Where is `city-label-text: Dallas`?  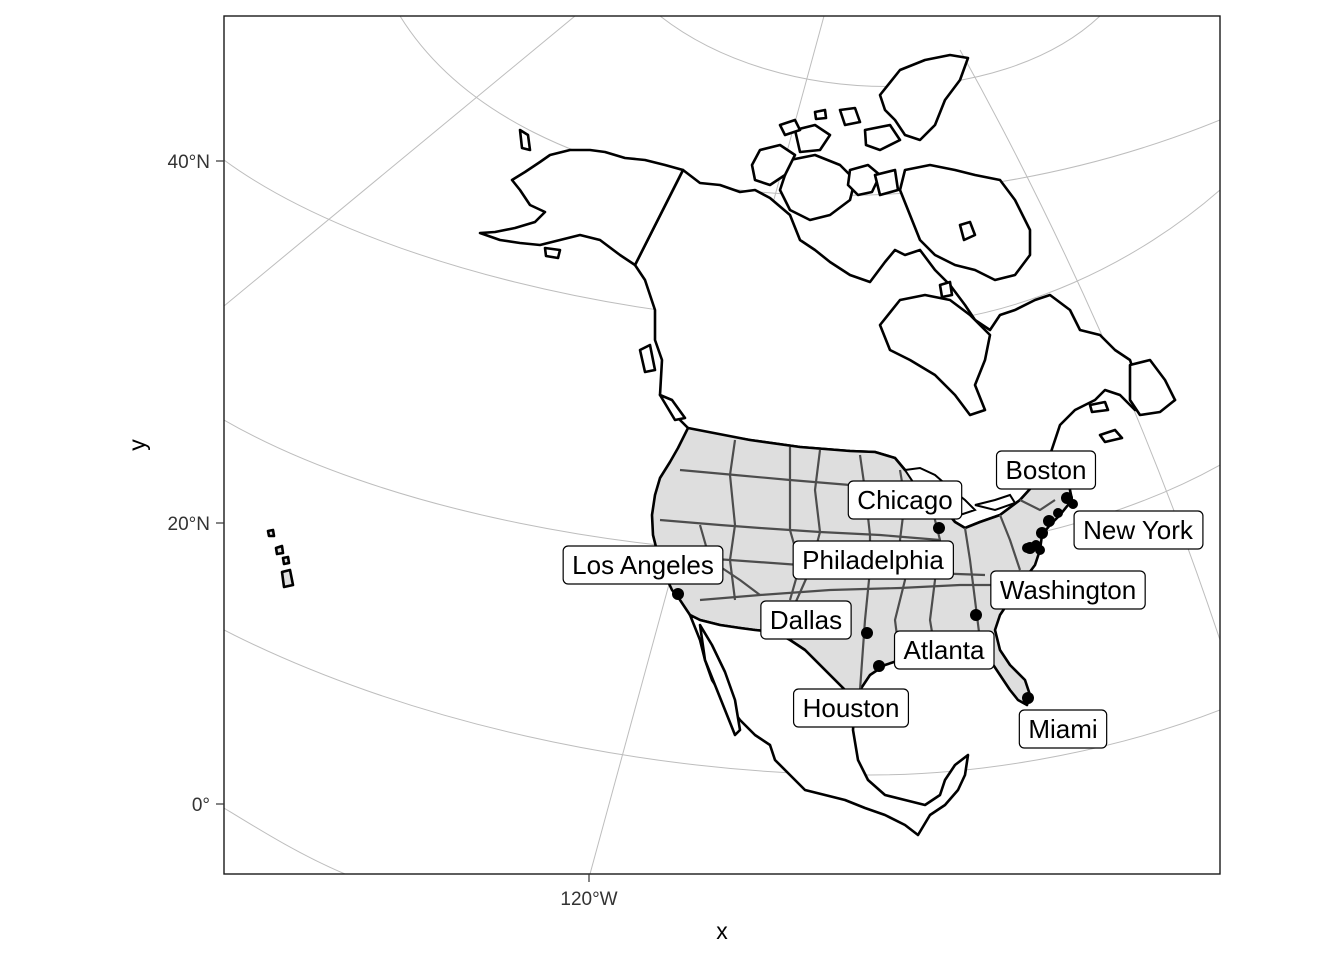 city-label-text: Dallas is located at coordinates (806, 620).